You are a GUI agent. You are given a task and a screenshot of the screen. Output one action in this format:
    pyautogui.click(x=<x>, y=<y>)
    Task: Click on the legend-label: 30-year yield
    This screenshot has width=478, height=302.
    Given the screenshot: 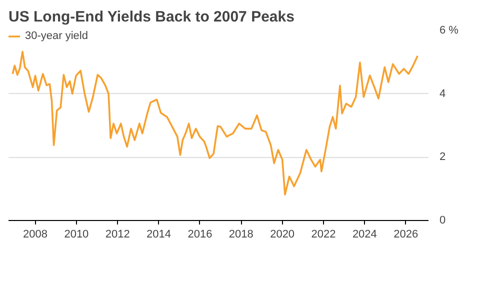 What is the action you would take?
    pyautogui.click(x=56, y=36)
    